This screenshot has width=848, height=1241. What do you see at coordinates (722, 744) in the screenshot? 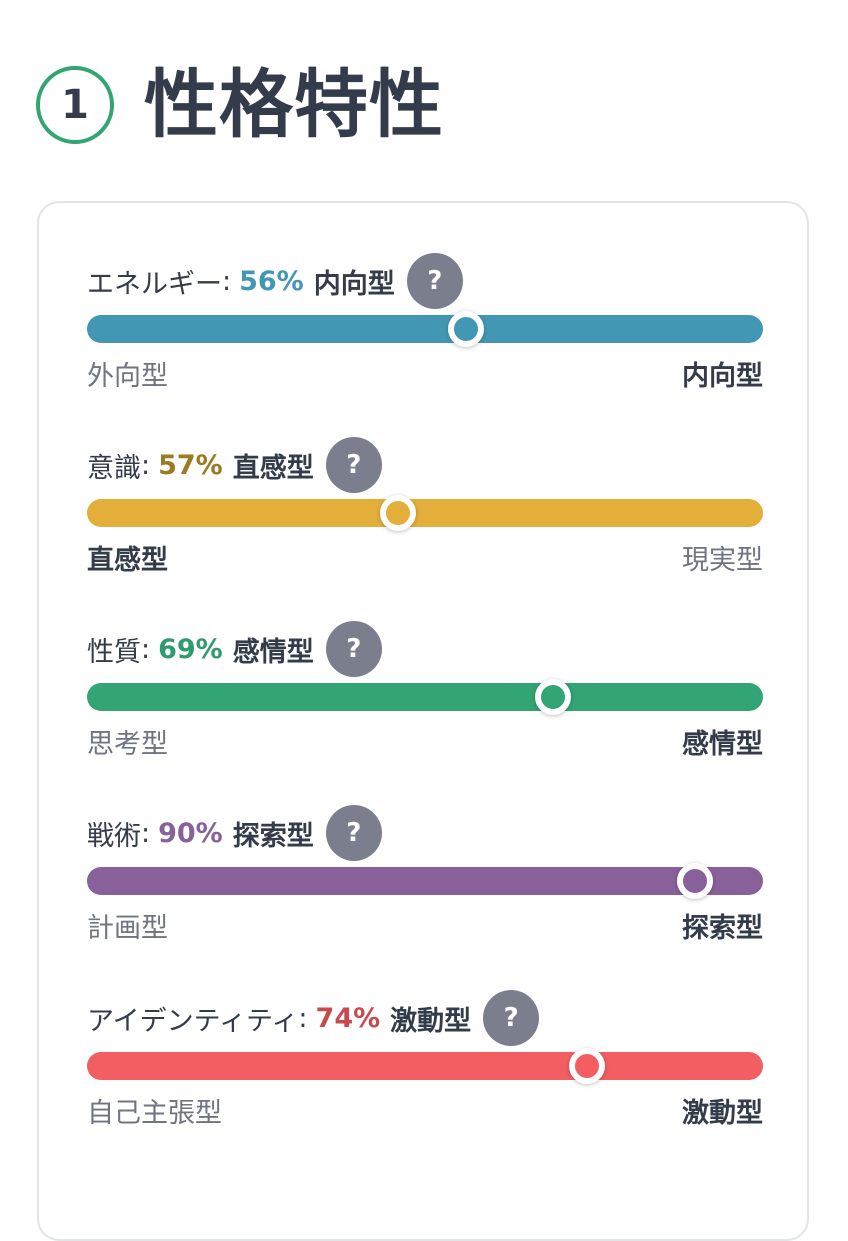
I see `trait-right-label: 感情型` at bounding box center [722, 744].